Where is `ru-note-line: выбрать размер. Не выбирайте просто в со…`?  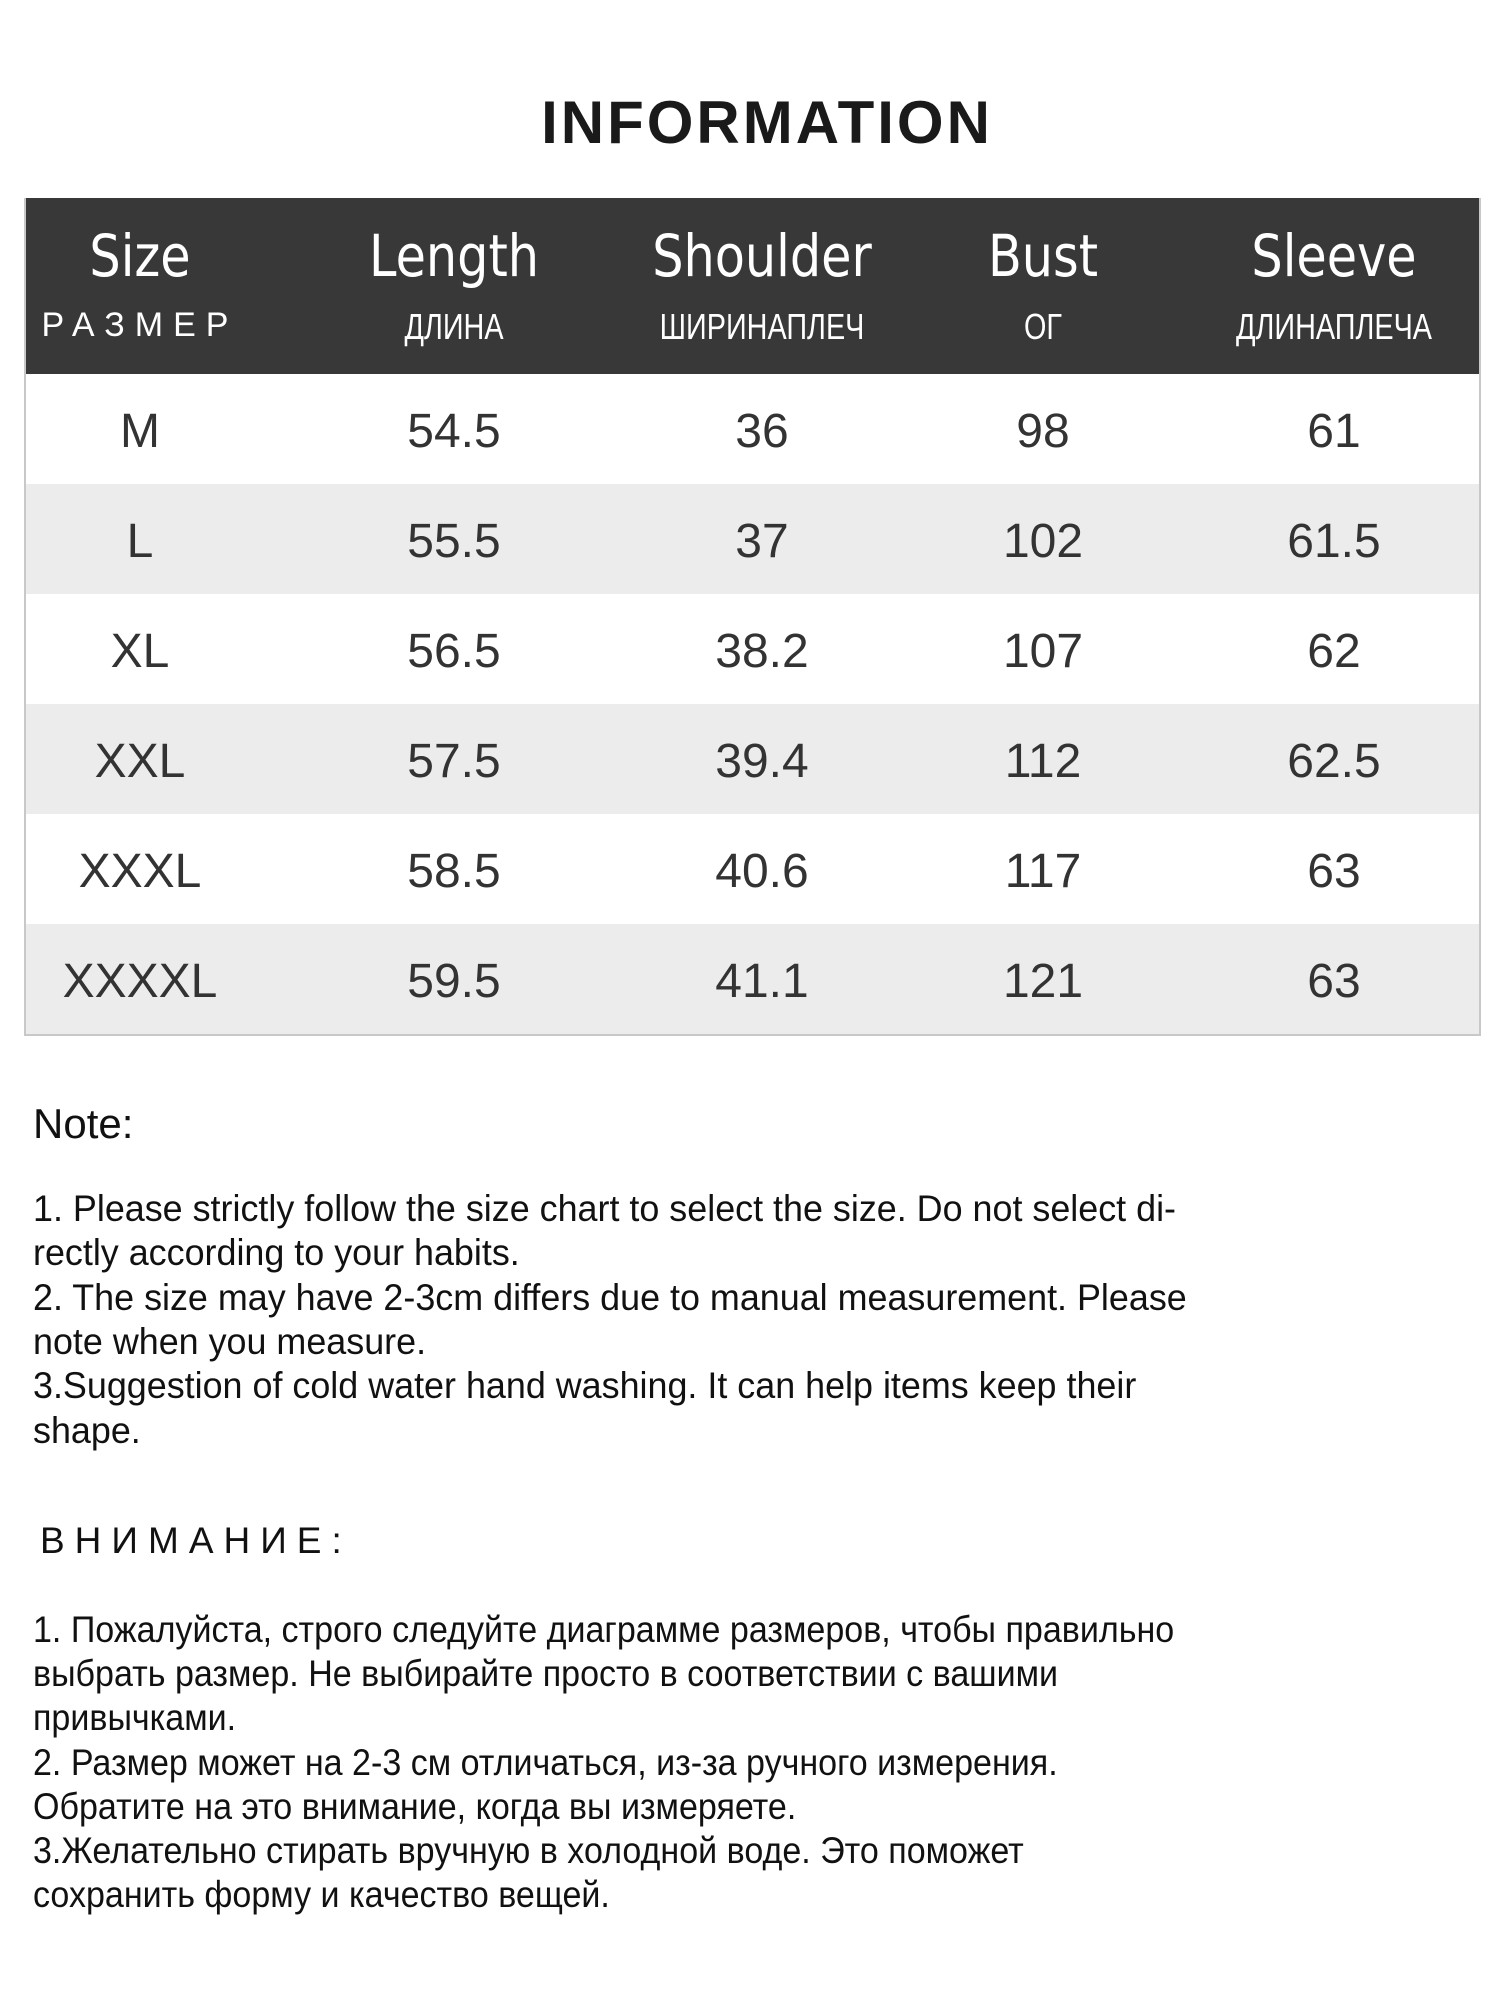 ru-note-line: выбрать размер. Не выбирайте просто в со… is located at coordinates (546, 1674).